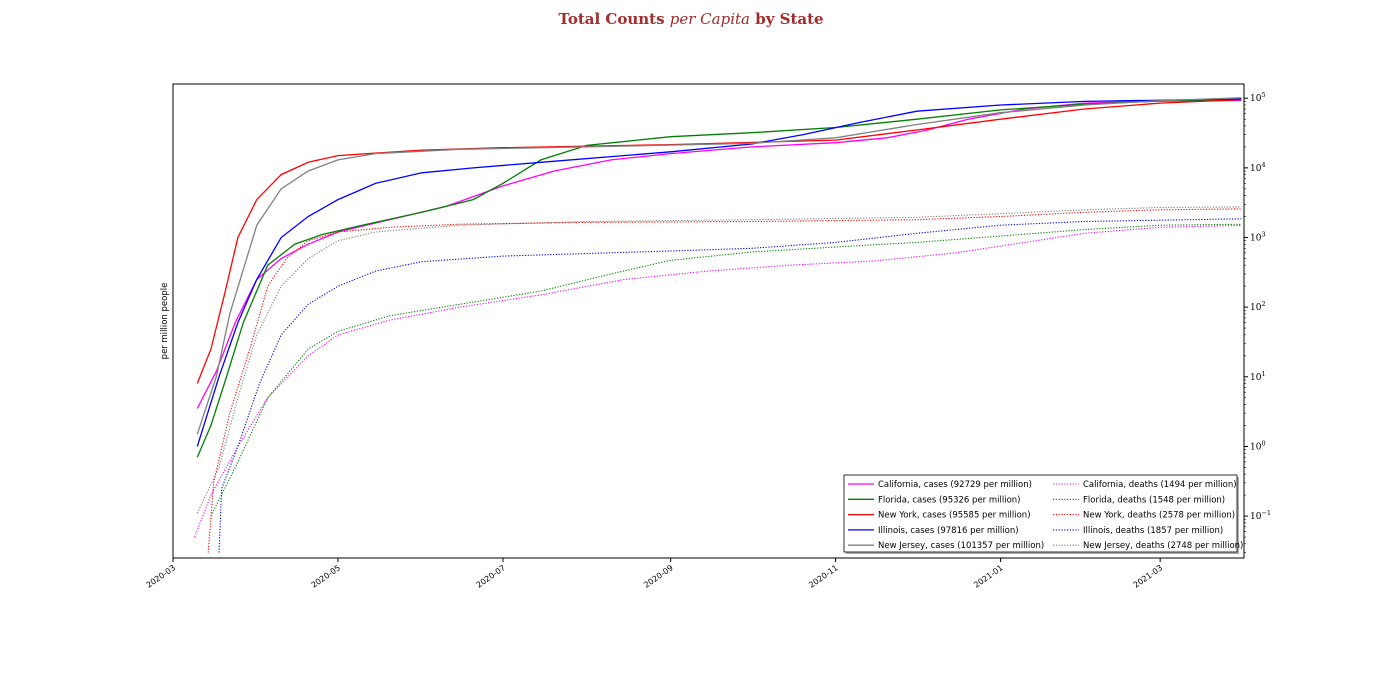 The image size is (1382, 698). Describe the element at coordinates (1258, 445) in the screenshot. I see `y-tick-label: 10⁰` at that location.